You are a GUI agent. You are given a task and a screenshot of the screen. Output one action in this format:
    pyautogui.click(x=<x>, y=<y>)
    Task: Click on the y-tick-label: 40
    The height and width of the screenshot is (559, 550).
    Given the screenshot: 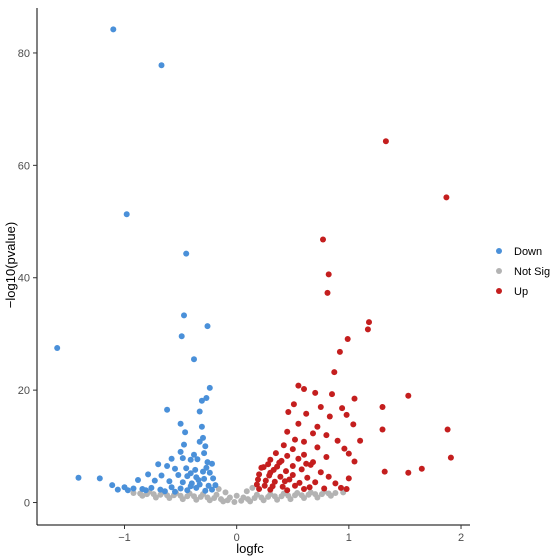 What is the action you would take?
    pyautogui.click(x=24, y=279)
    